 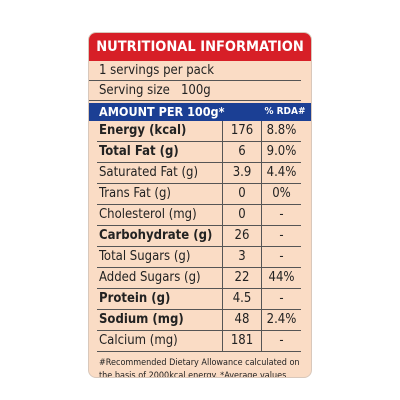 What do you see at coordinates (281, 151) in the screenshot?
I see `nutrient-rda: 9.0%` at bounding box center [281, 151].